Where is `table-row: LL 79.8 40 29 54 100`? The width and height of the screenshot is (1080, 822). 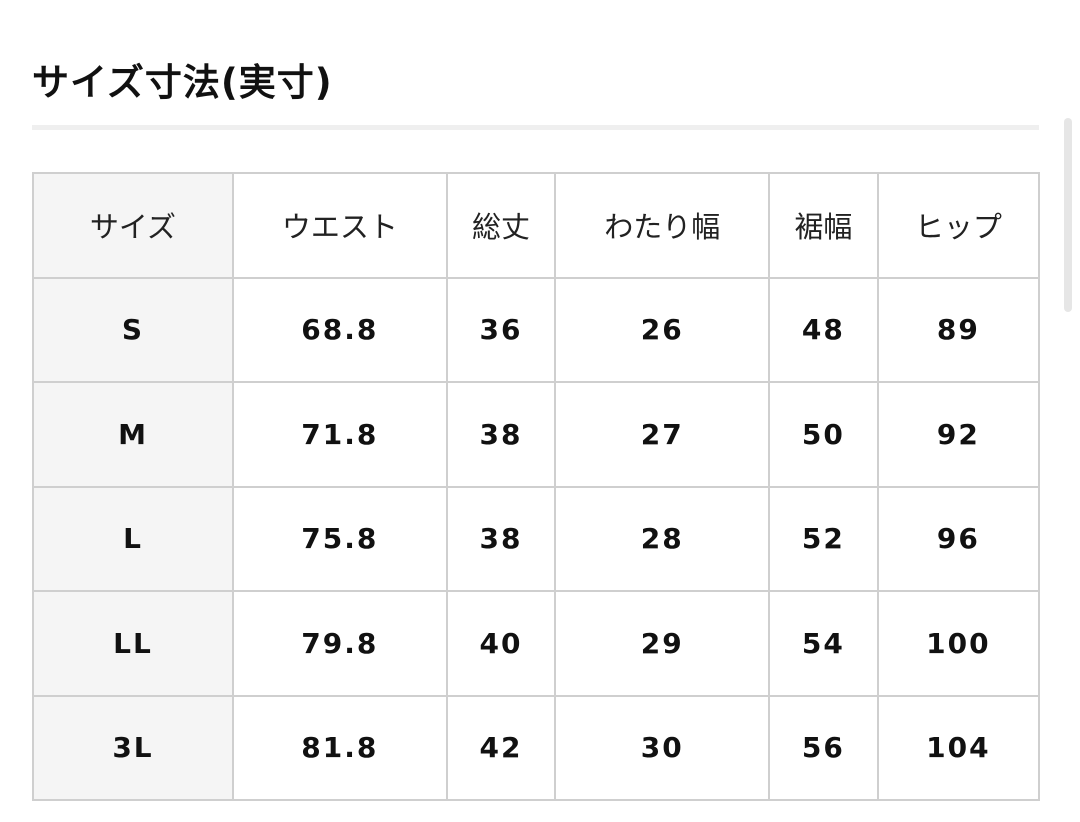
table-row: LL 79.8 40 29 54 100 is located at coordinates (536, 643).